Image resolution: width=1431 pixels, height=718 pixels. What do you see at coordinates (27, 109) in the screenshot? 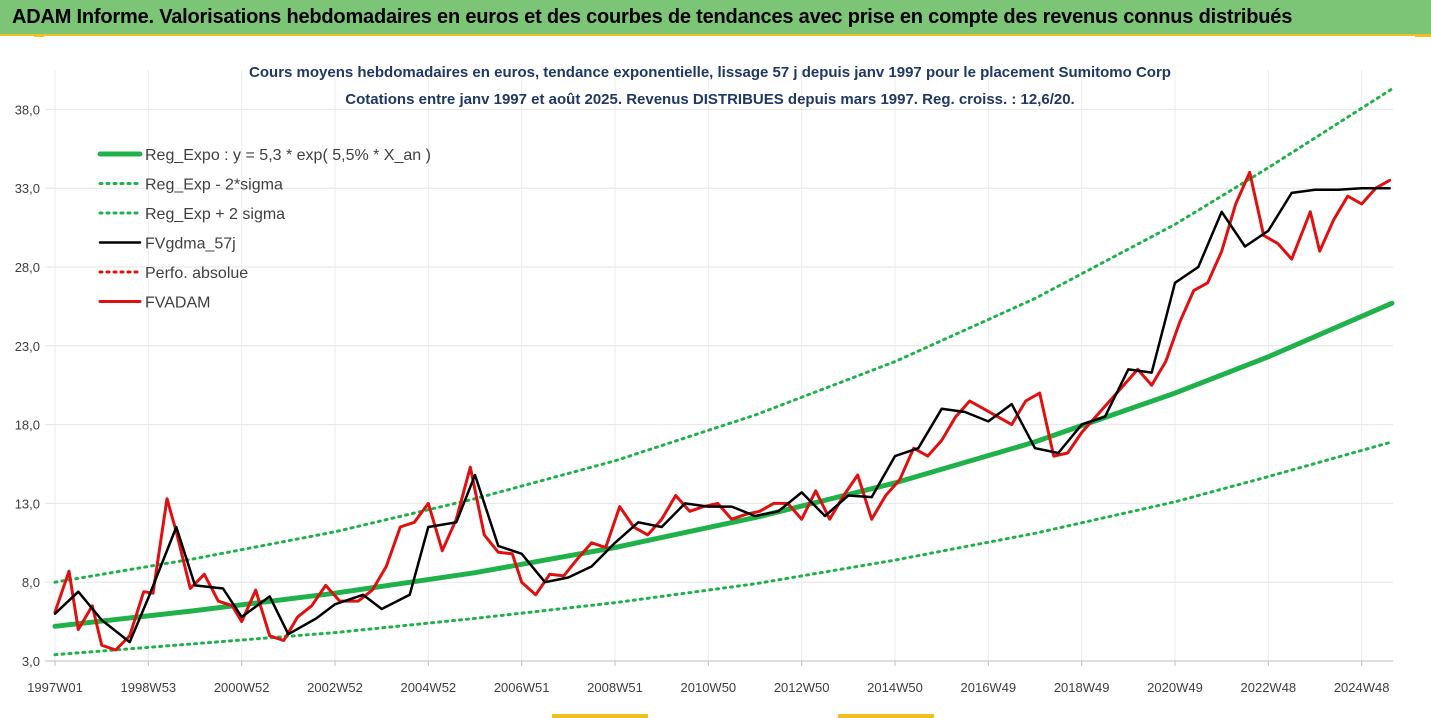
I see `y-tick-label: 38,0` at bounding box center [27, 109].